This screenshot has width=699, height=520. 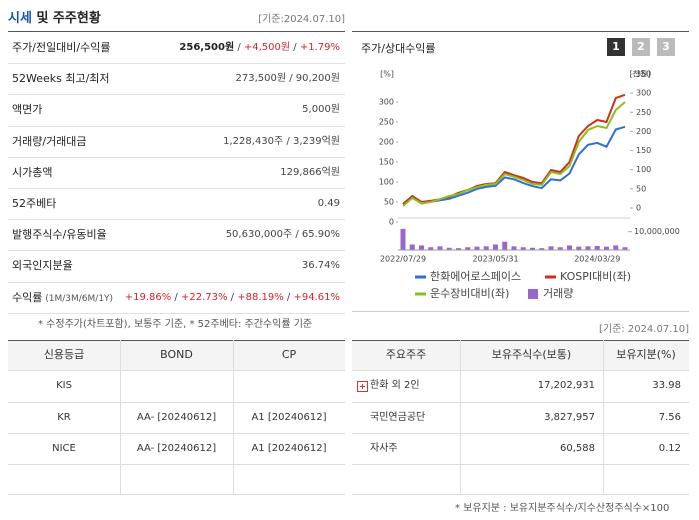 I want to click on y-tick-label: 250, so click(x=386, y=122).